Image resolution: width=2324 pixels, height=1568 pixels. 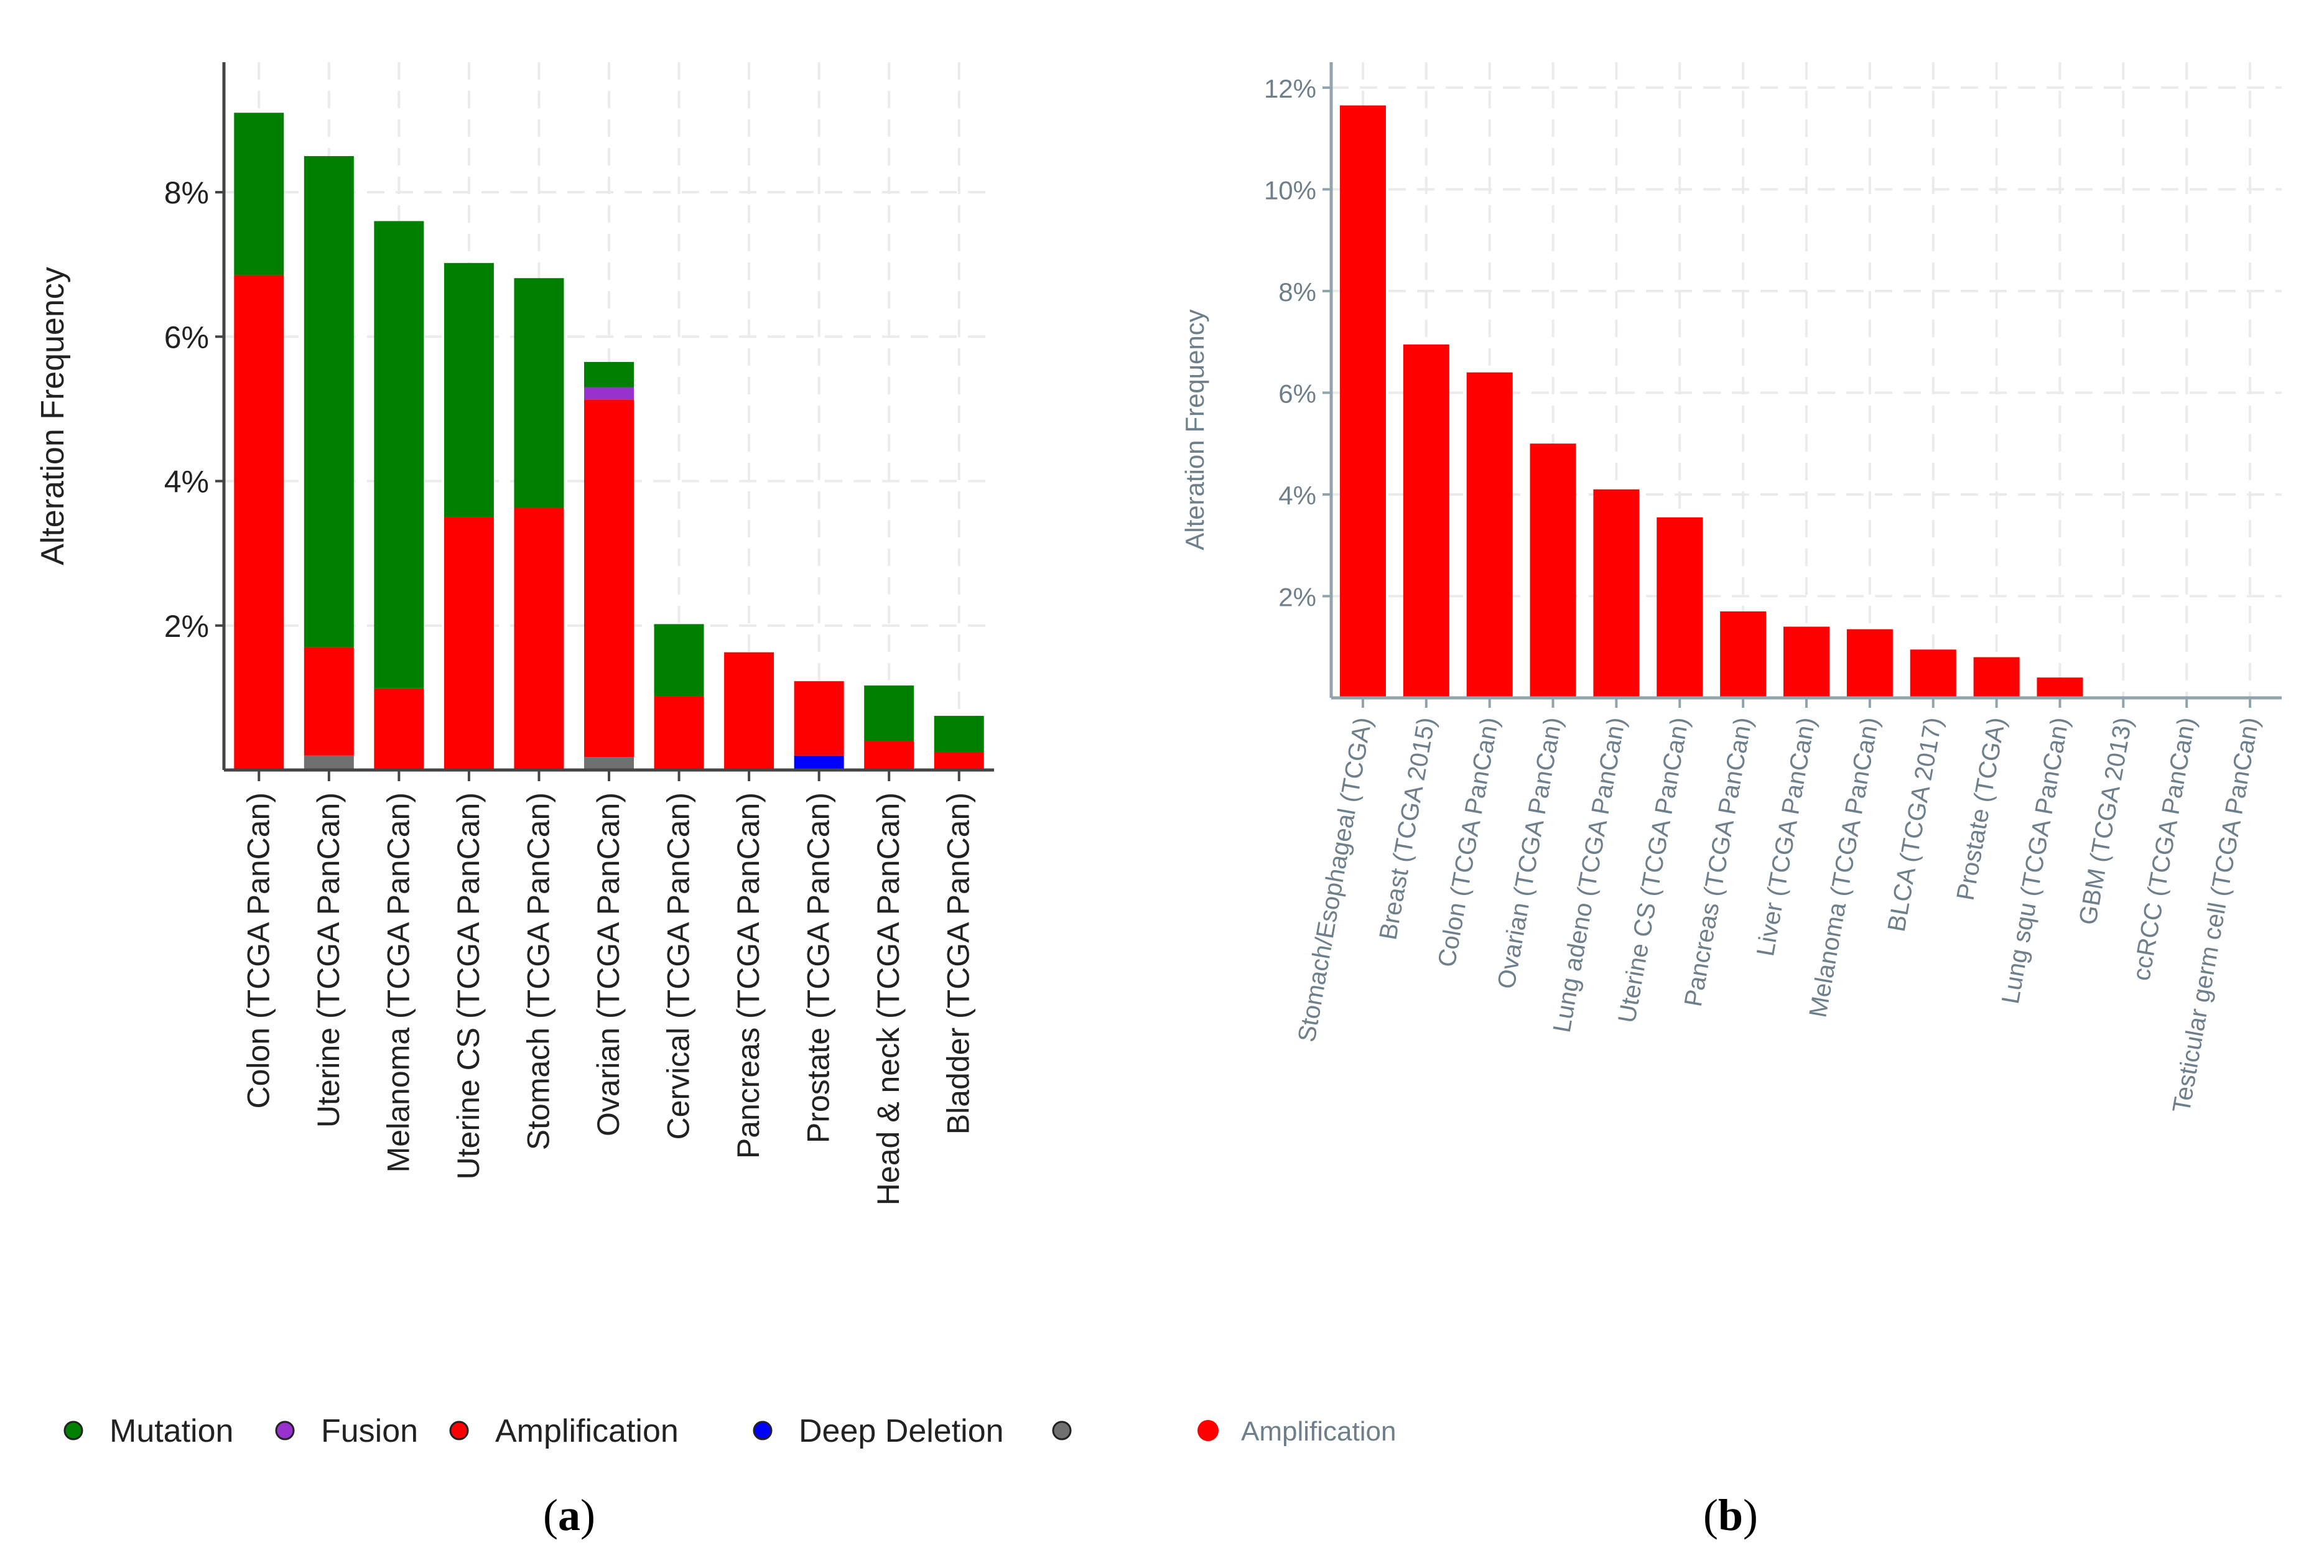 I want to click on legend-marker-deep_deletion, so click(x=763, y=1430).